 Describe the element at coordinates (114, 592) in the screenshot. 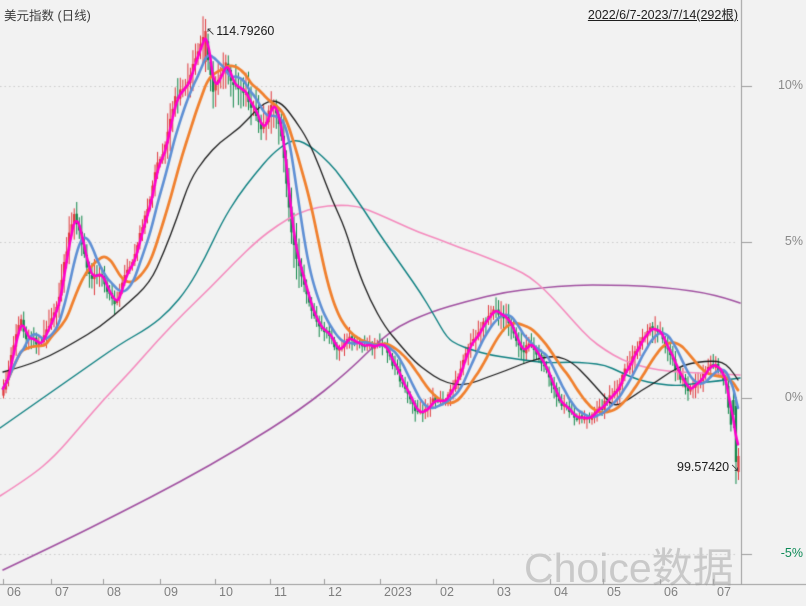

I see `x-axis-label: 08` at that location.